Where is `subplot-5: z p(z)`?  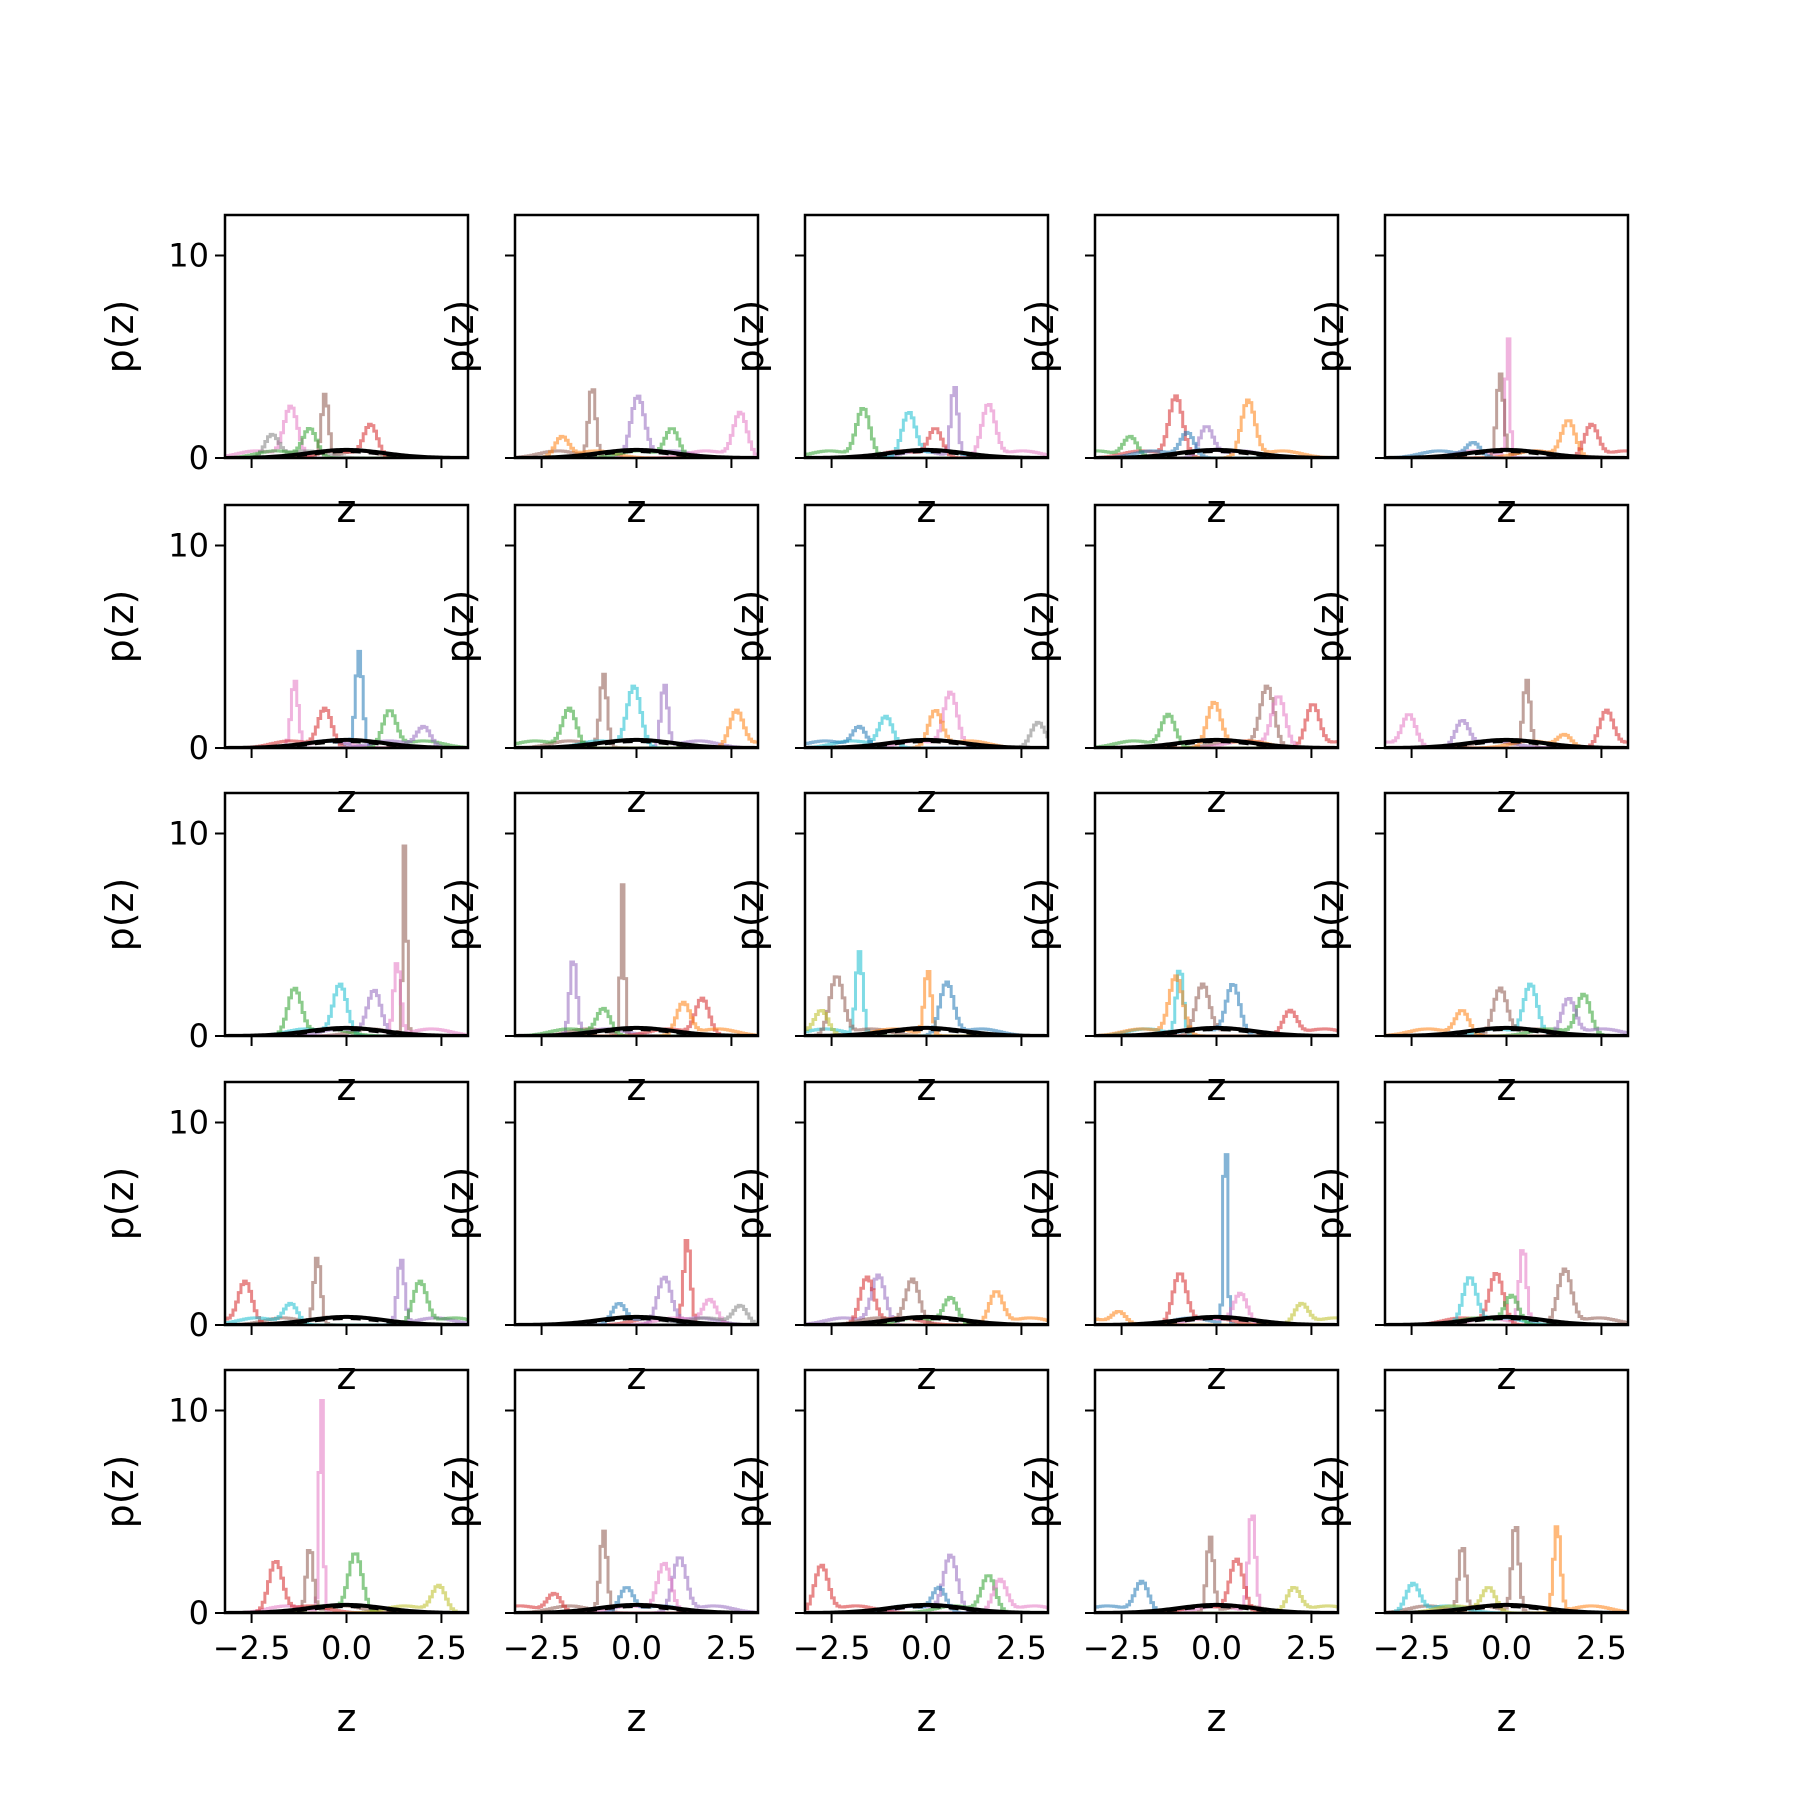
subplot-5: z p(z) is located at coordinates (1469, 372).